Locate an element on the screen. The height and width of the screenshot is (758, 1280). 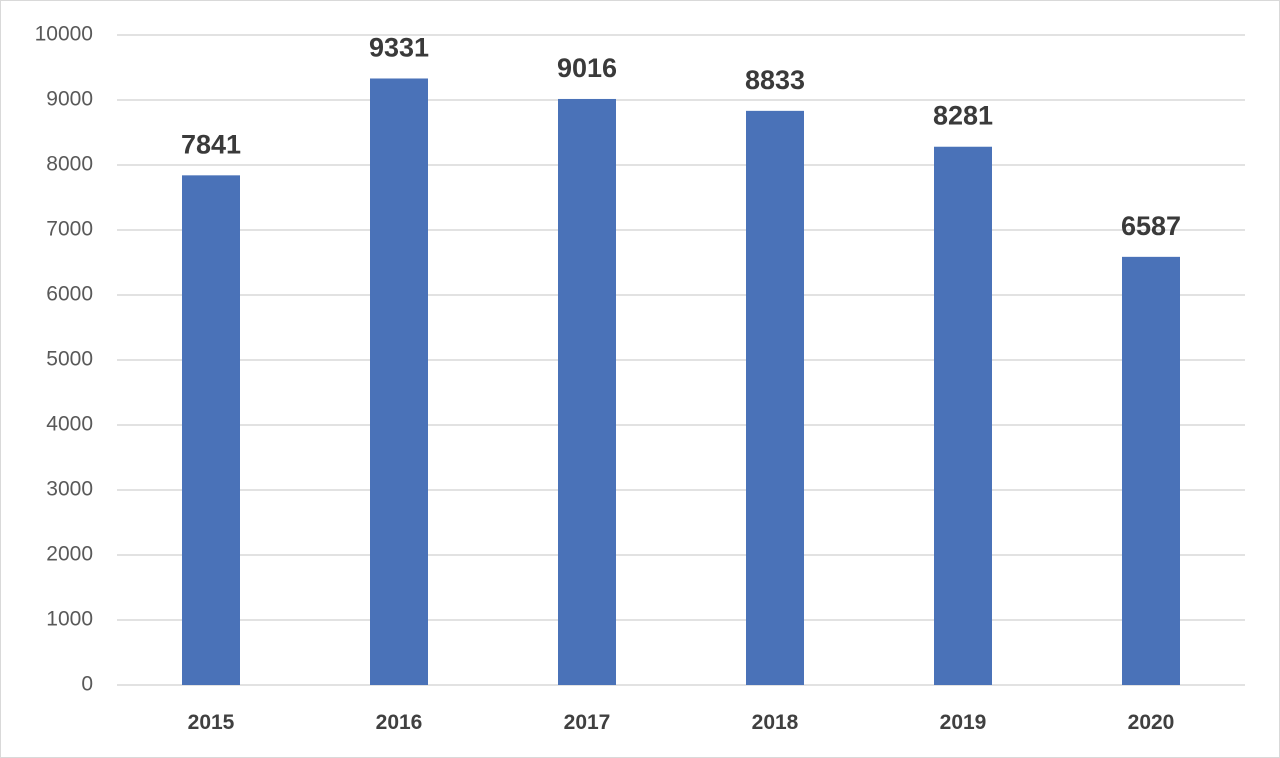
x-axis-category-labels: 2015 2016 2017 2018 2019 2020 is located at coordinates (681, 722).